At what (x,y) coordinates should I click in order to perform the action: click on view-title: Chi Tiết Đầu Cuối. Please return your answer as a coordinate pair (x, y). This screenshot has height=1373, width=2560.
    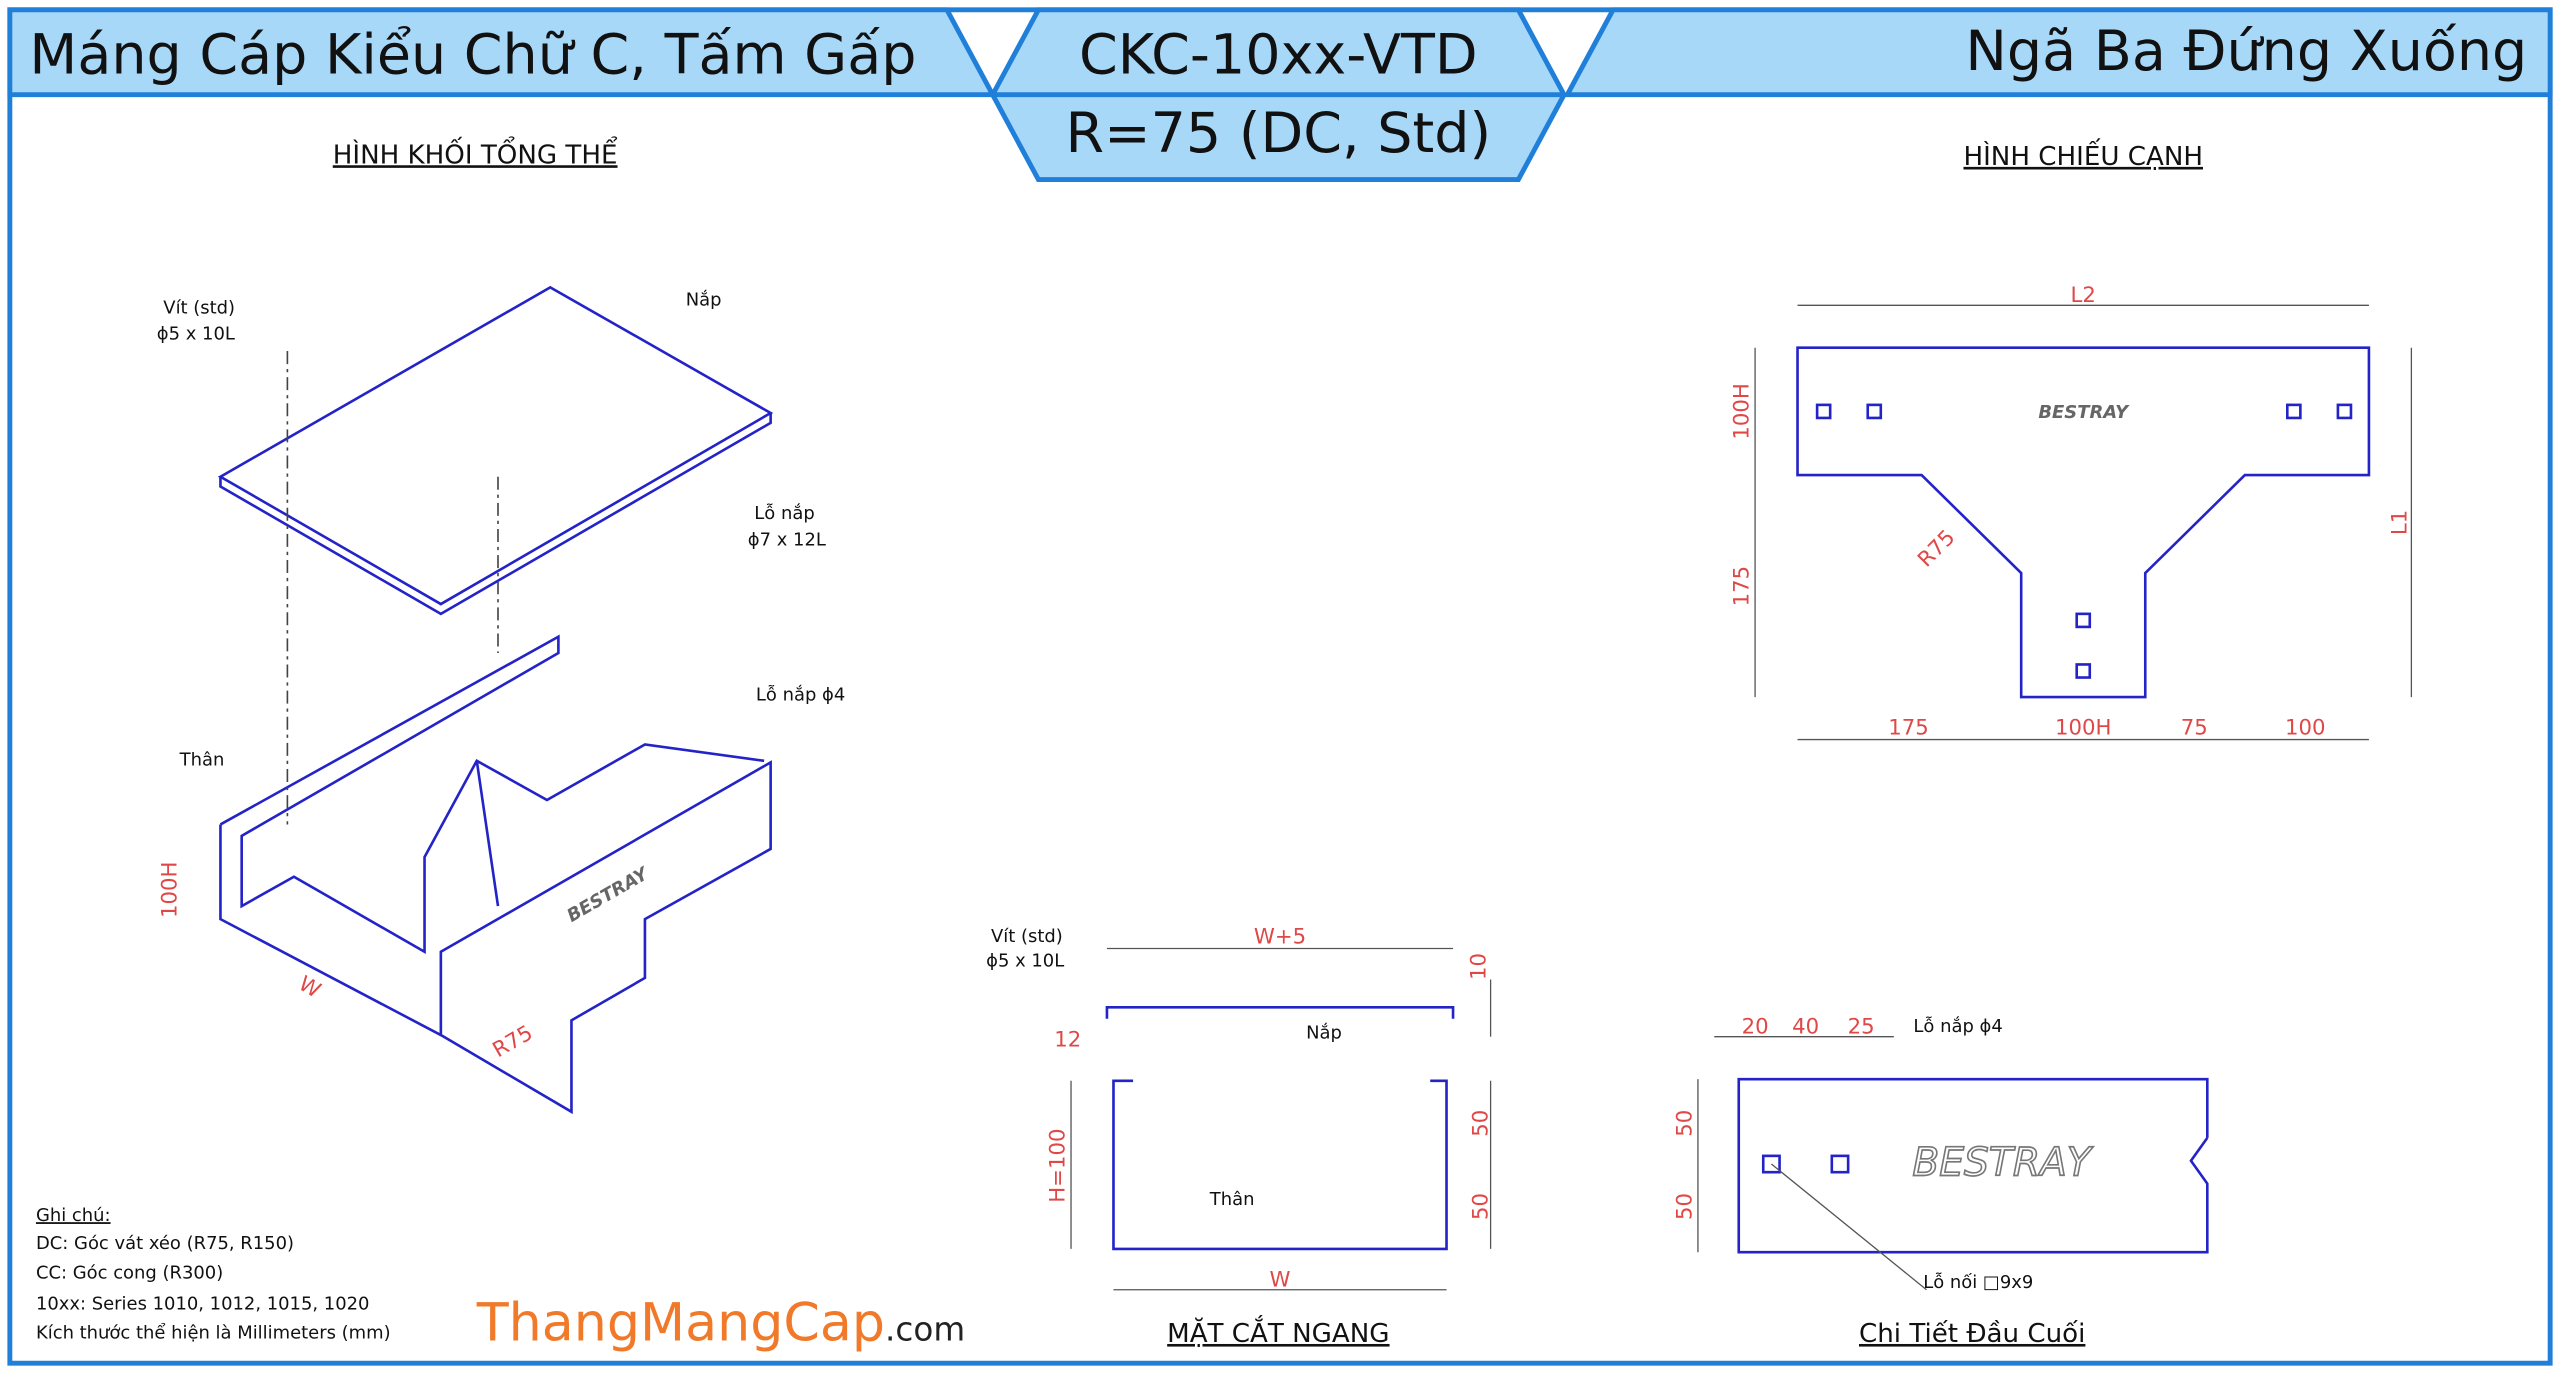
    Looking at the image, I should click on (1972, 1334).